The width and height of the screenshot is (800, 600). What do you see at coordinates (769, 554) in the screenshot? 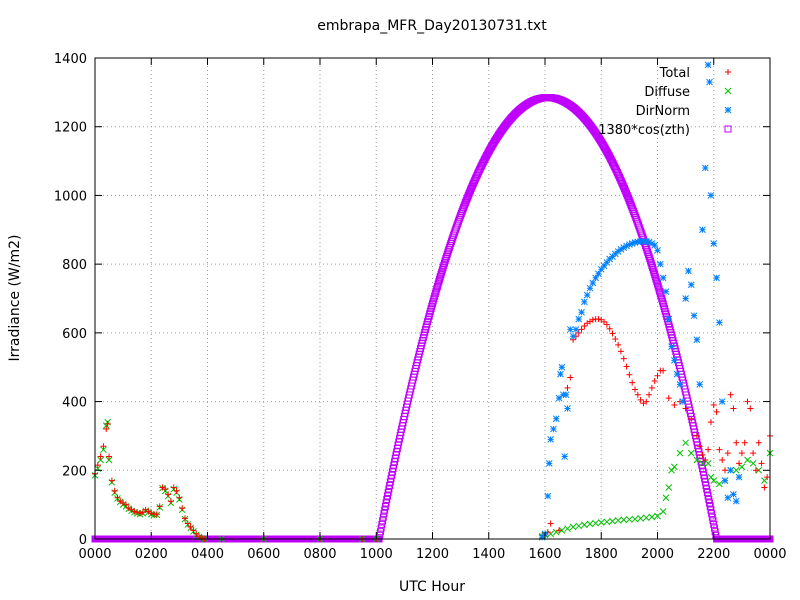
I see `x-tick-label: 0000` at bounding box center [769, 554].